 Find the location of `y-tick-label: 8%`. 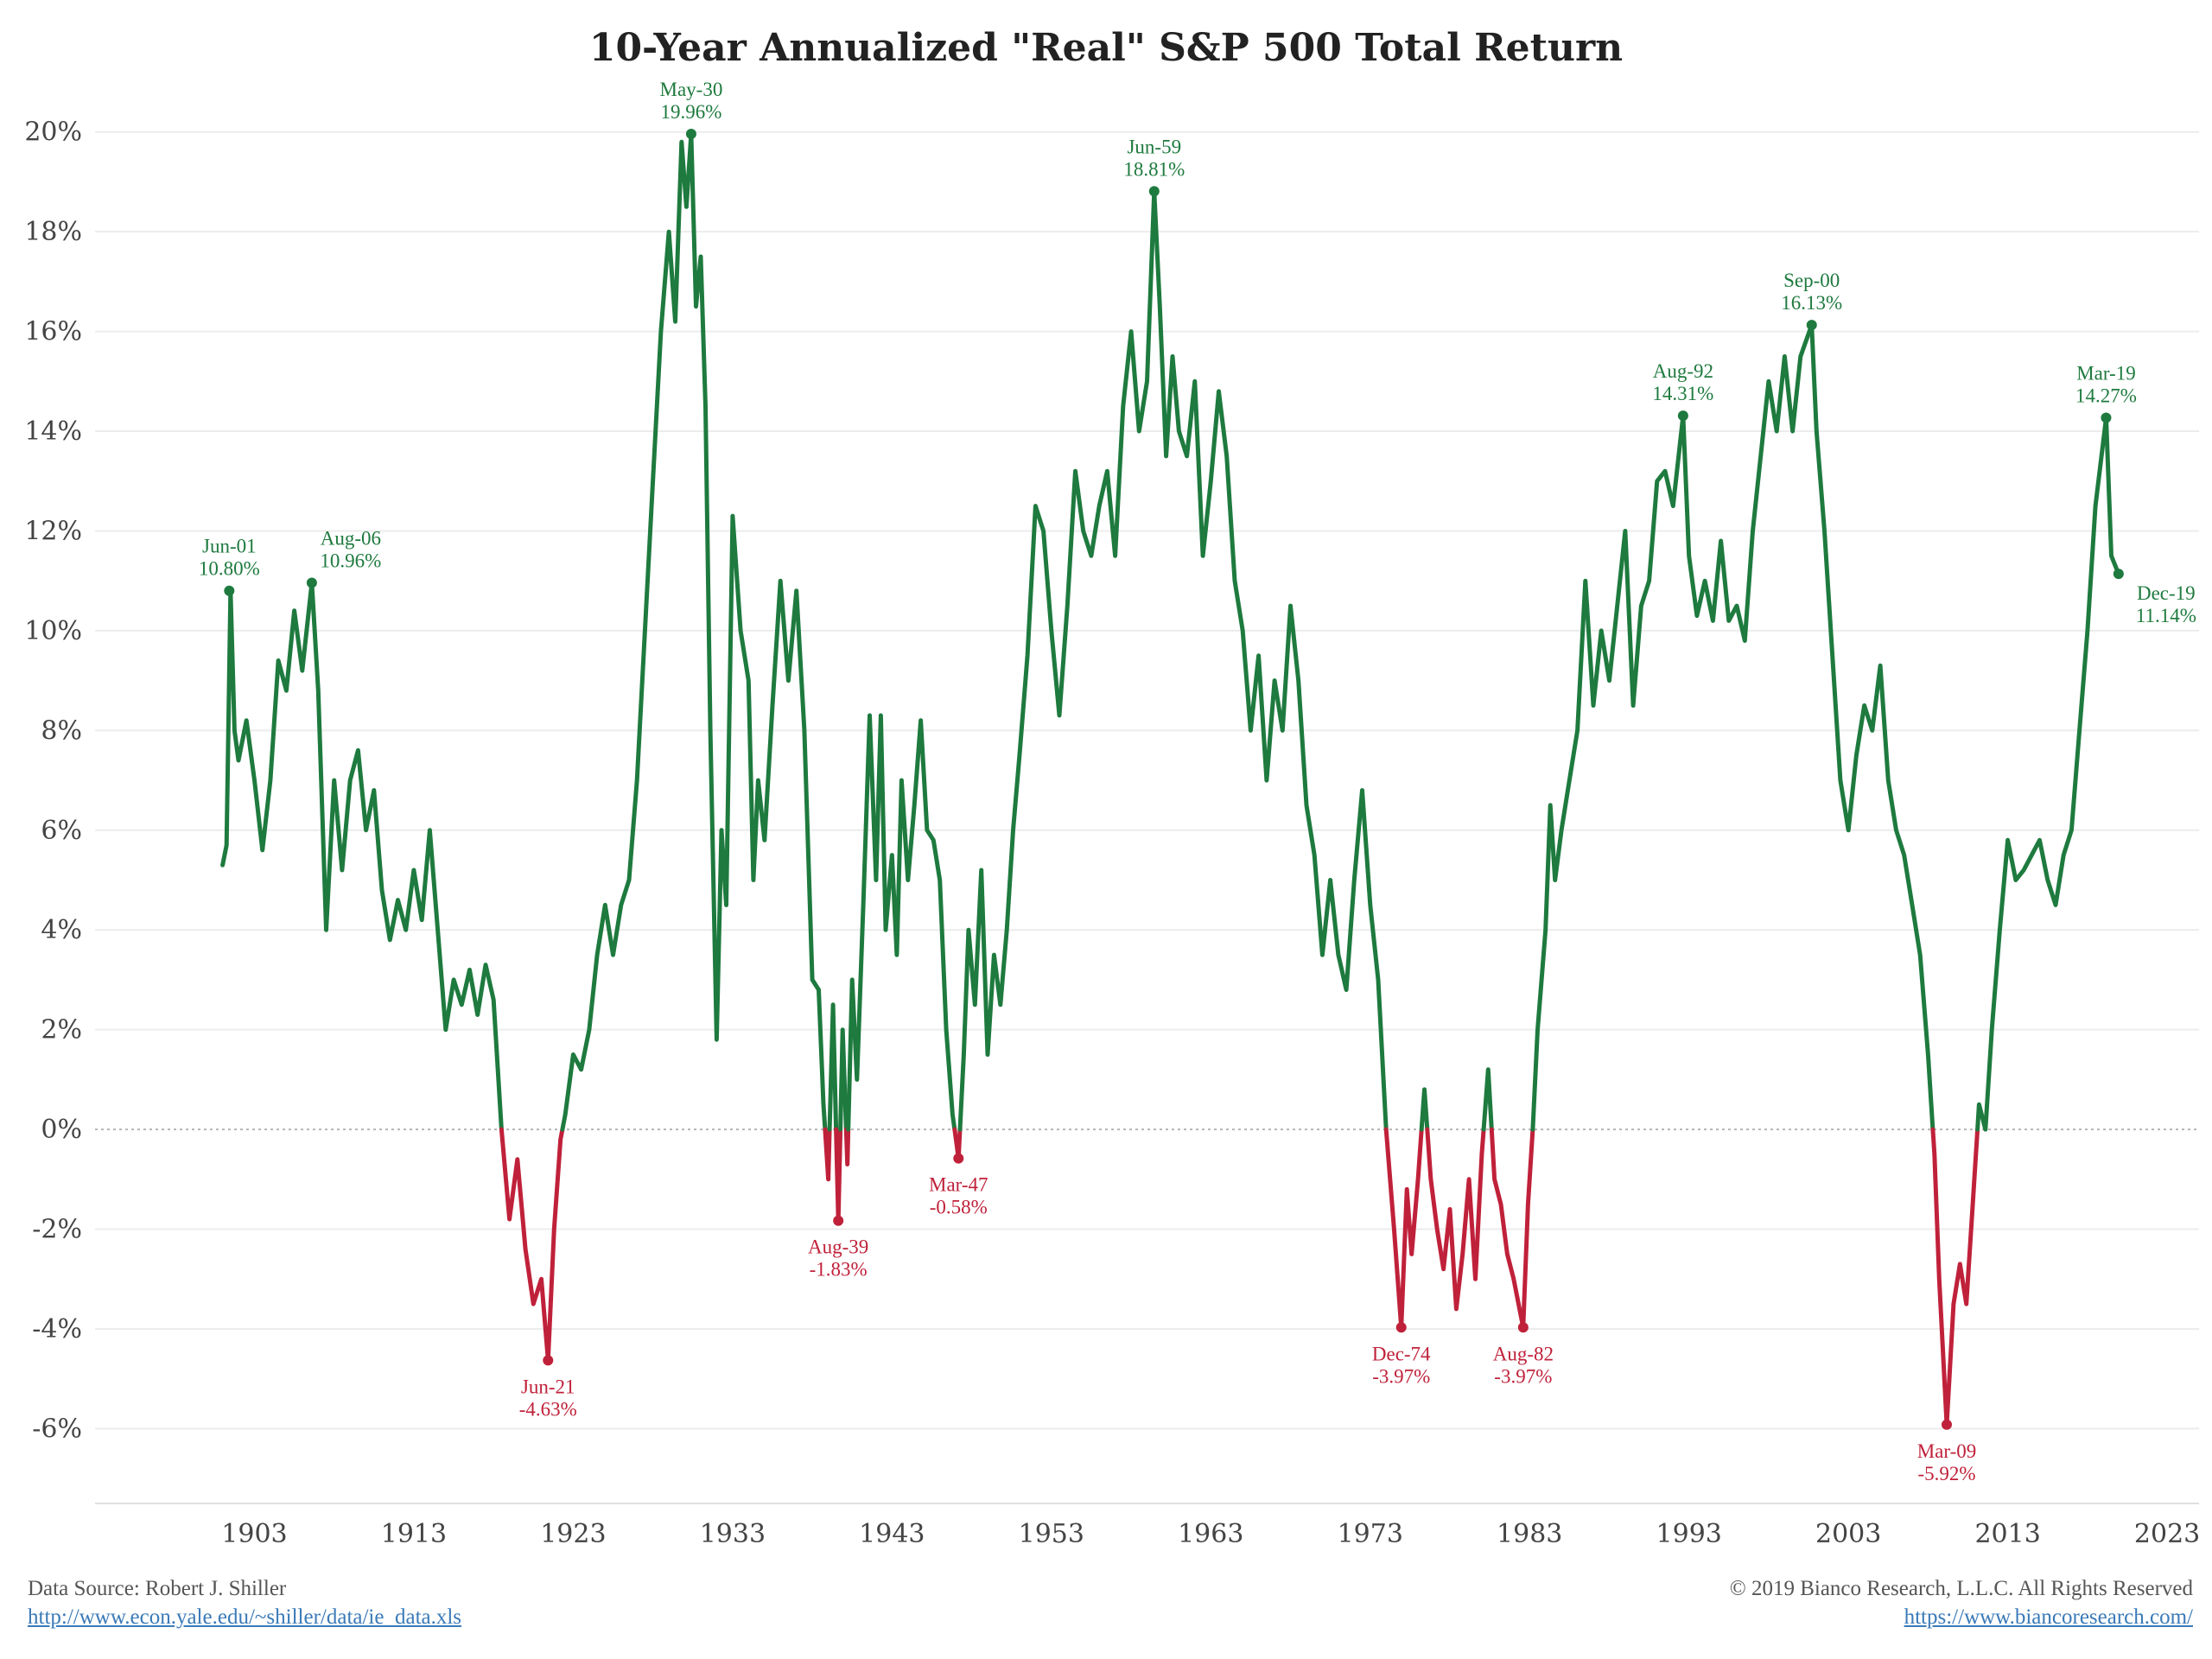

y-tick-label: 8% is located at coordinates (62, 730).